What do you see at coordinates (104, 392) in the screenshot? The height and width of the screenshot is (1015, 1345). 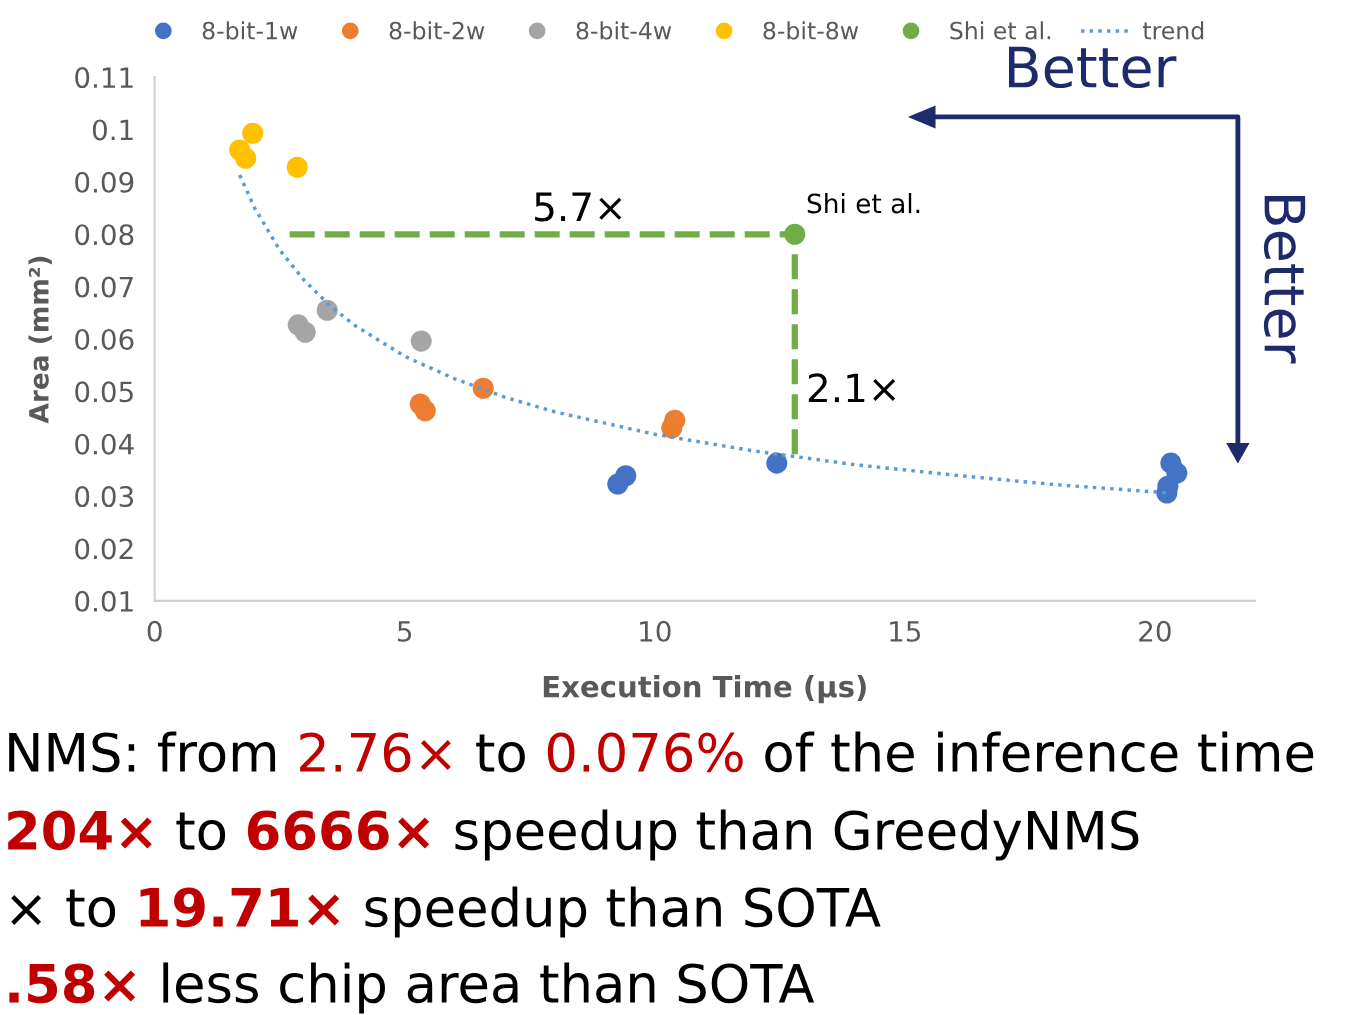 I see `y-tick-label: 0.05` at bounding box center [104, 392].